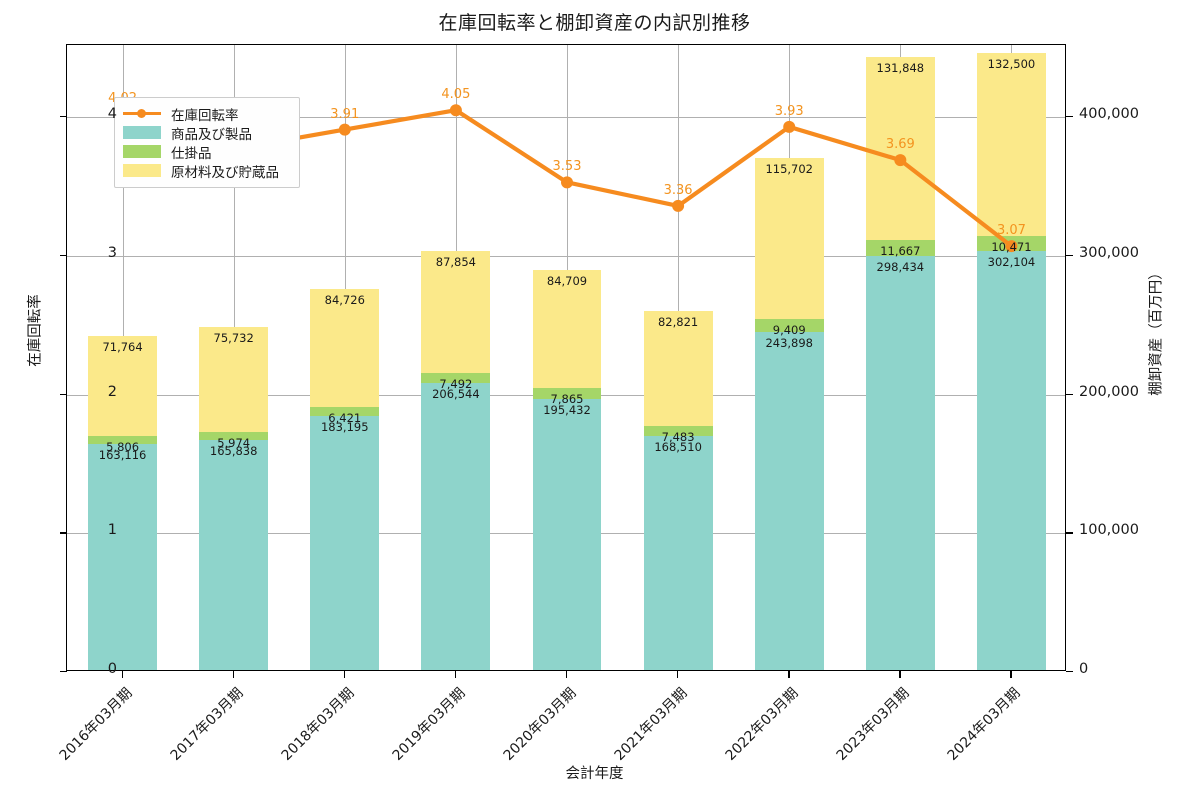  I want to click on x-axis-tick-label-2017年03月期: 2017年03月期, so click(207, 724).